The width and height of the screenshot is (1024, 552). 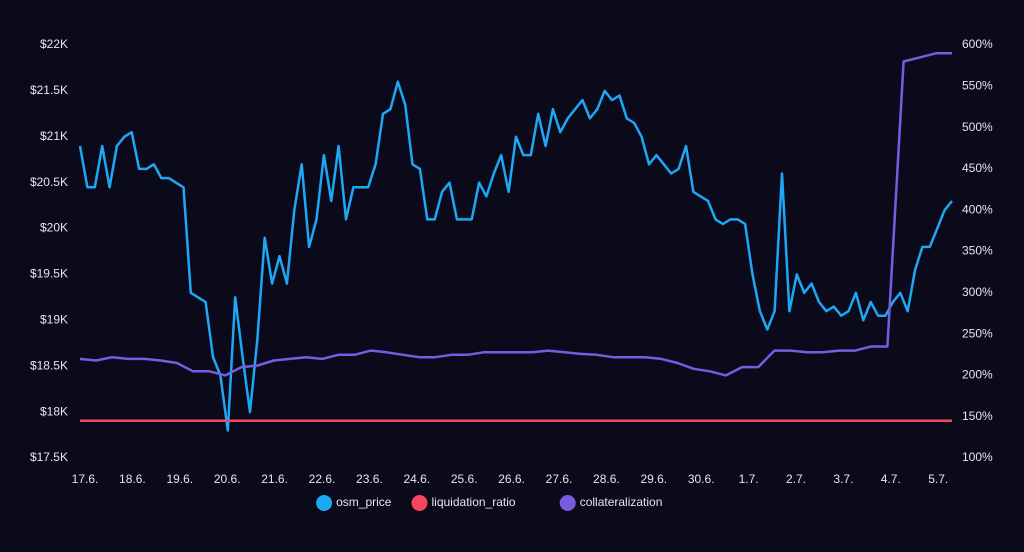 I want to click on x-tick-label: 23.6., so click(x=369, y=479).